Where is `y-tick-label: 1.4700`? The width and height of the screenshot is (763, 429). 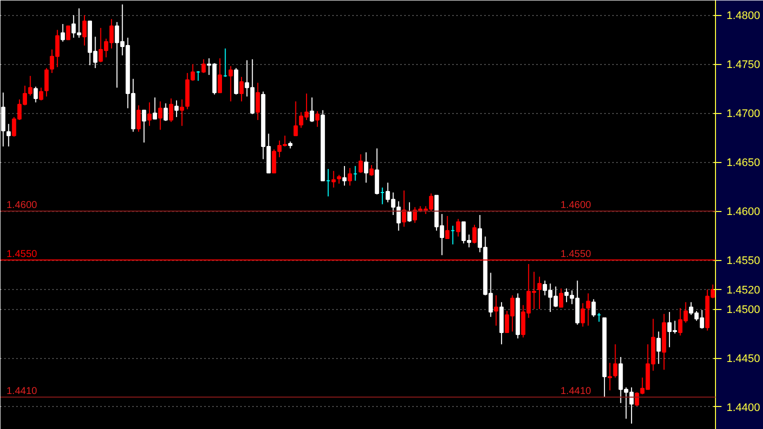 y-tick-label: 1.4700 is located at coordinates (743, 114).